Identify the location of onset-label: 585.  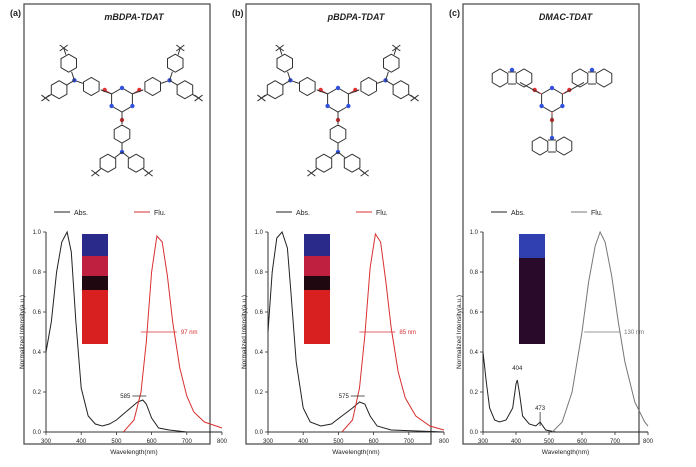
(125, 397).